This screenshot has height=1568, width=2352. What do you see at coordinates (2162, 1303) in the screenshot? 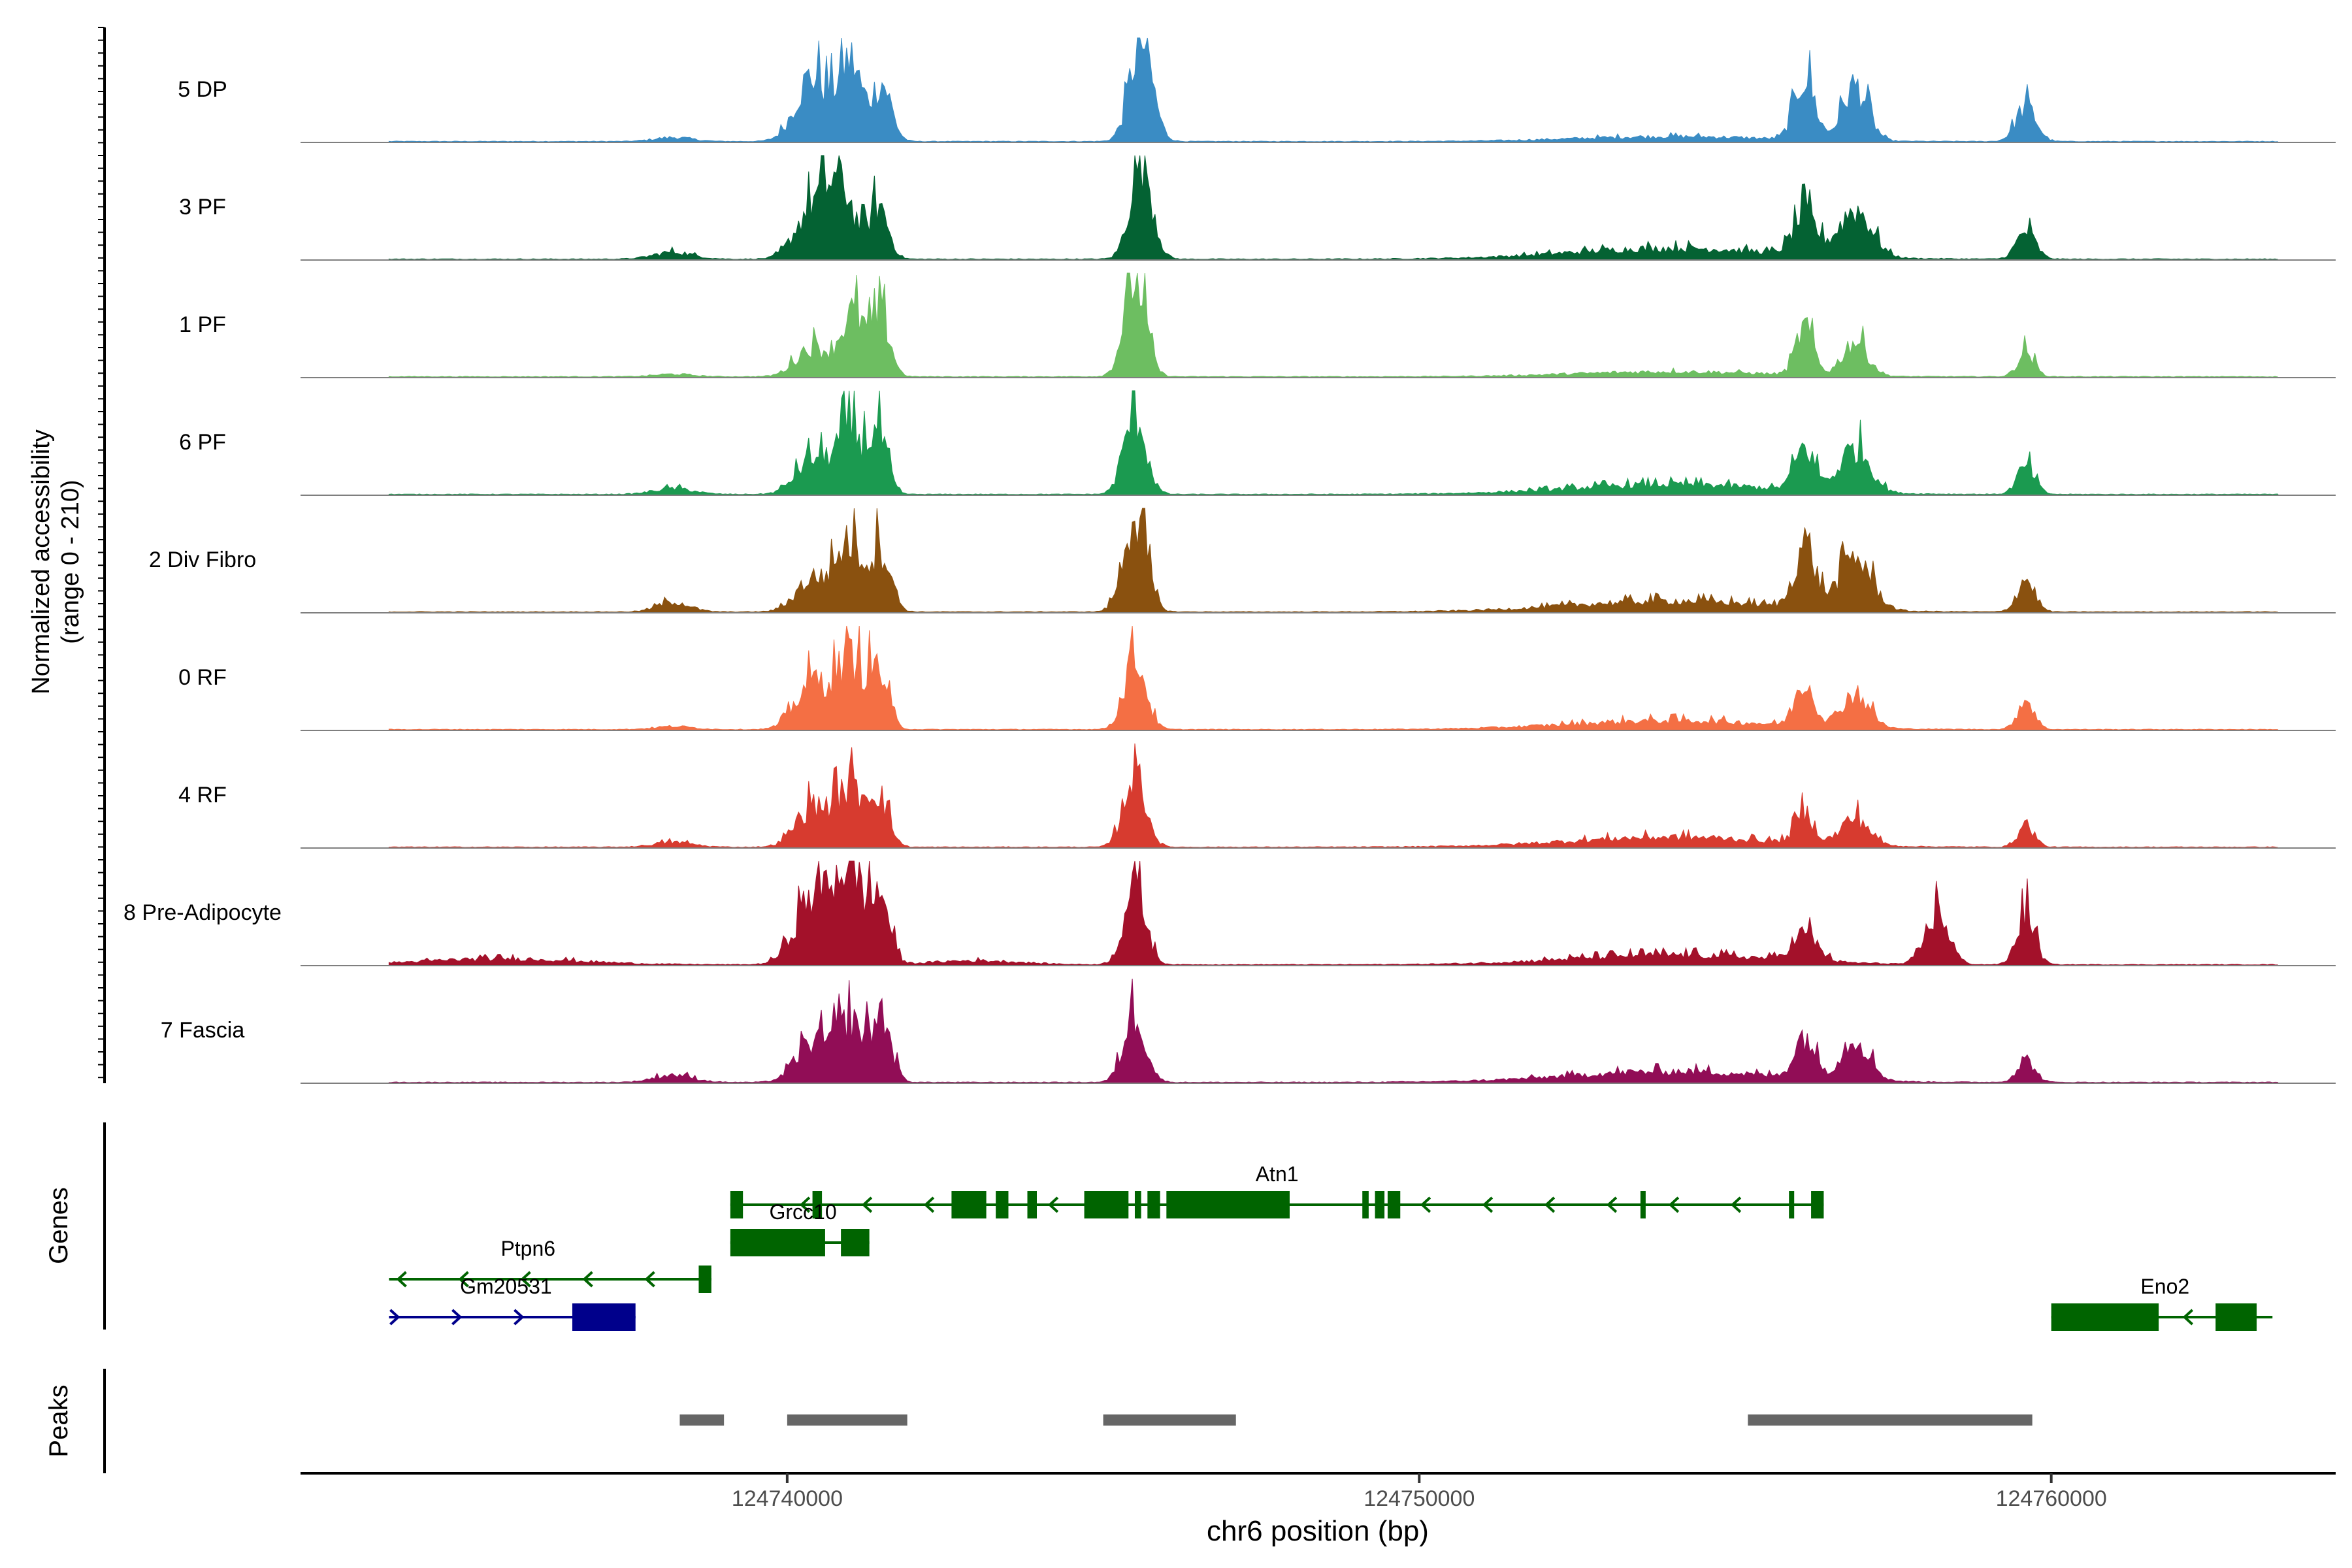
I see `gene-eno2: Eno2` at bounding box center [2162, 1303].